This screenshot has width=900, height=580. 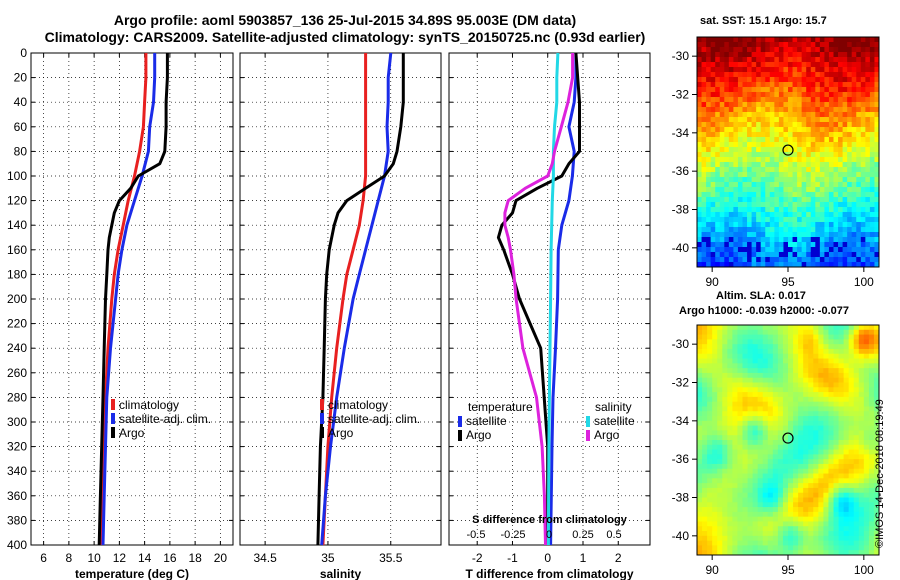 What do you see at coordinates (776, 450) in the screenshot?
I see `sla-map: 90 95 100-30-32-34-36-38-40` at bounding box center [776, 450].